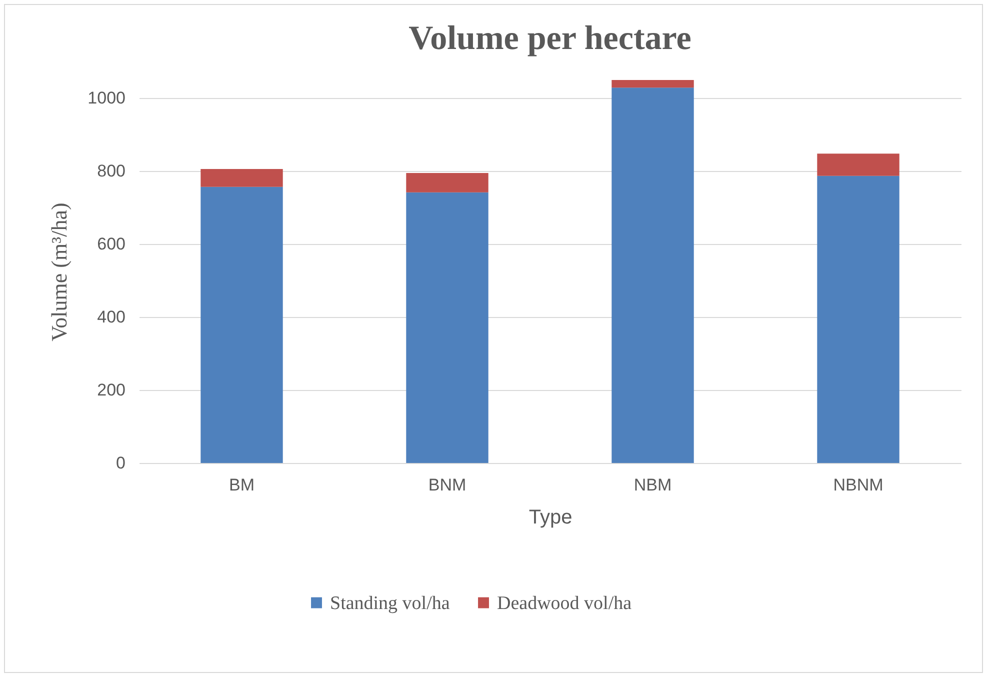 The image size is (989, 679). What do you see at coordinates (121, 463) in the screenshot?
I see `y-tick-label: 0` at bounding box center [121, 463].